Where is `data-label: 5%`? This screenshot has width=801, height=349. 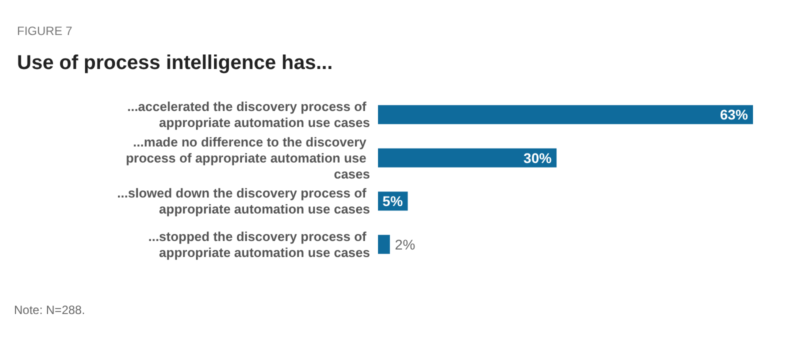
data-label: 5% is located at coordinates (393, 201).